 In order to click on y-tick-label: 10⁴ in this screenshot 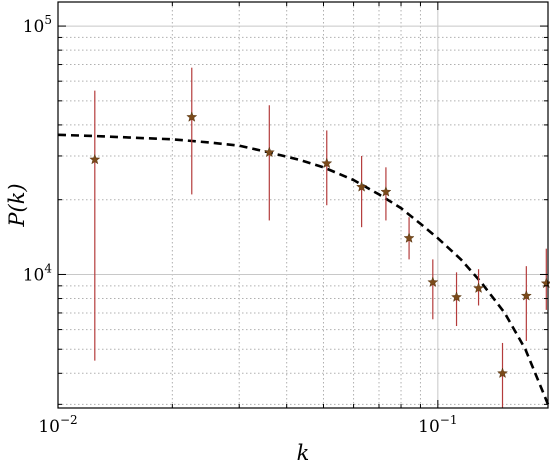, I will do `click(38, 273)`.